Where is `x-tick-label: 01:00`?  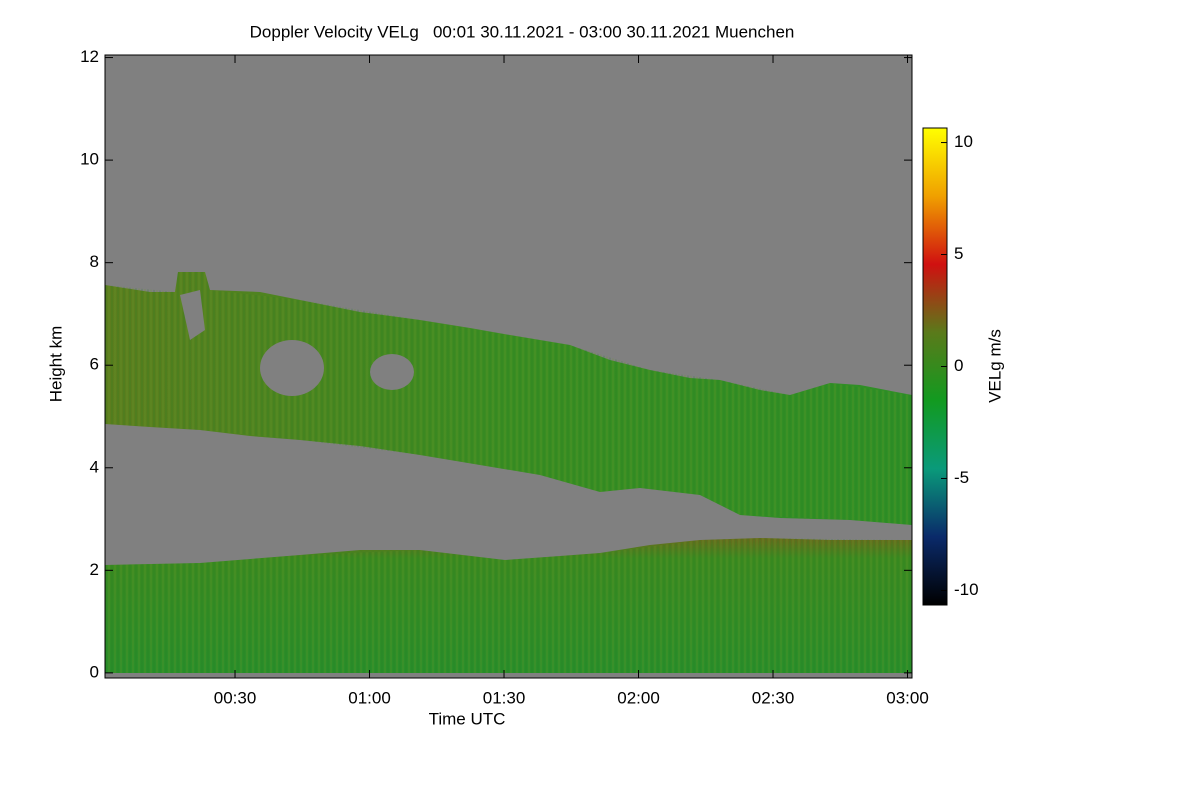
x-tick-label: 01:00 is located at coordinates (369, 697).